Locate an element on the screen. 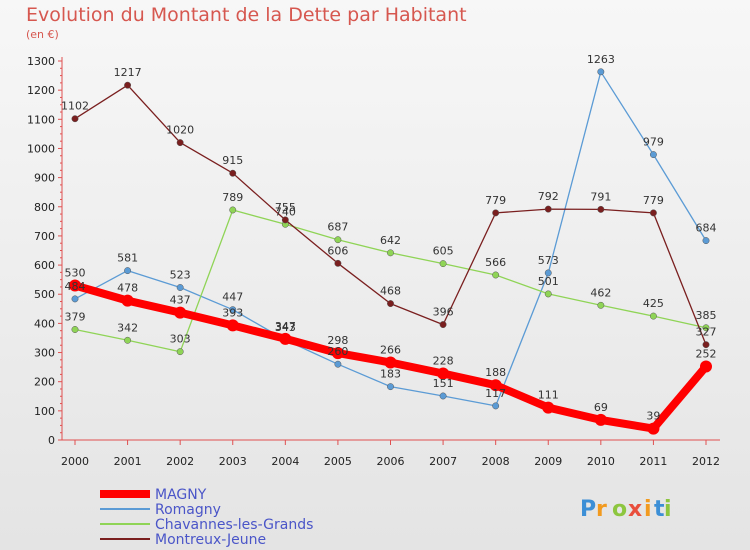  data-label: 396 is located at coordinates (443, 312).